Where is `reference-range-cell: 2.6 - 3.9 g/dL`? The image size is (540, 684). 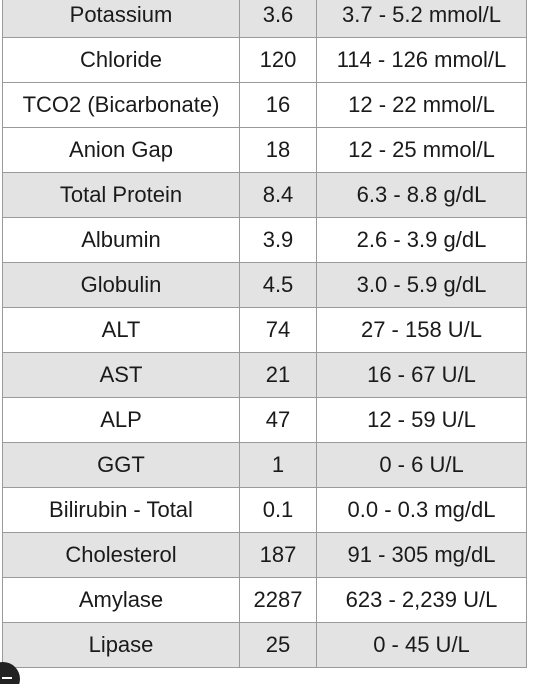 reference-range-cell: 2.6 - 3.9 g/dL is located at coordinates (421, 240).